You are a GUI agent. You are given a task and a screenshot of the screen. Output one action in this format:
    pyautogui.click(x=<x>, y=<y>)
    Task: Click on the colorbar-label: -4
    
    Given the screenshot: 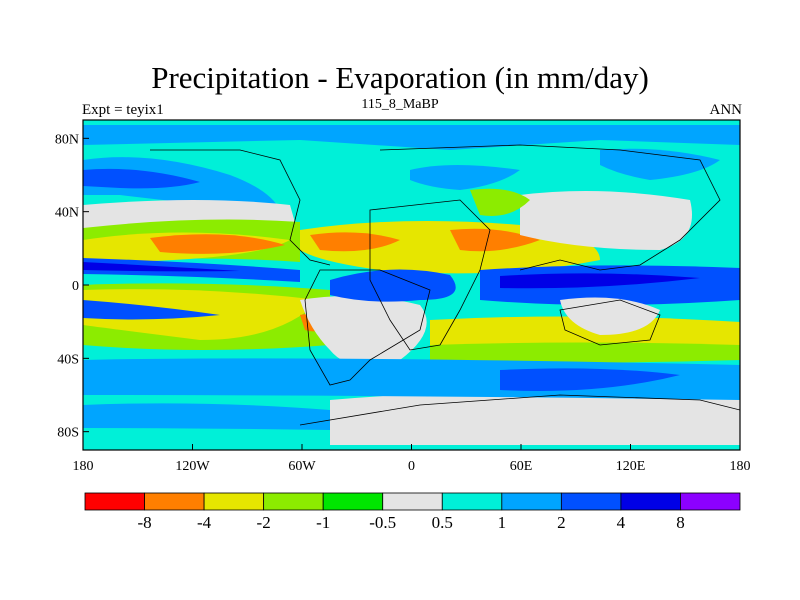 What is the action you would take?
    pyautogui.click(x=204, y=522)
    